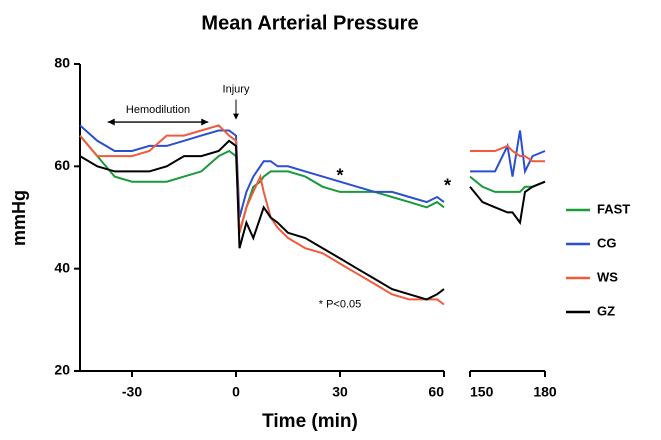 The image size is (661, 440). I want to click on y-axis-label: mmHg, so click(19, 218).